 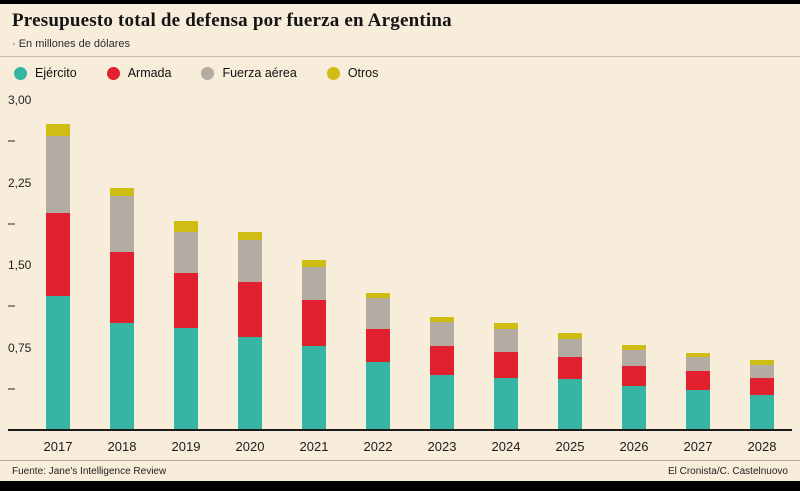 I want to click on legend: Ejército Armada Fuerza aérea Otros, so click(x=401, y=73).